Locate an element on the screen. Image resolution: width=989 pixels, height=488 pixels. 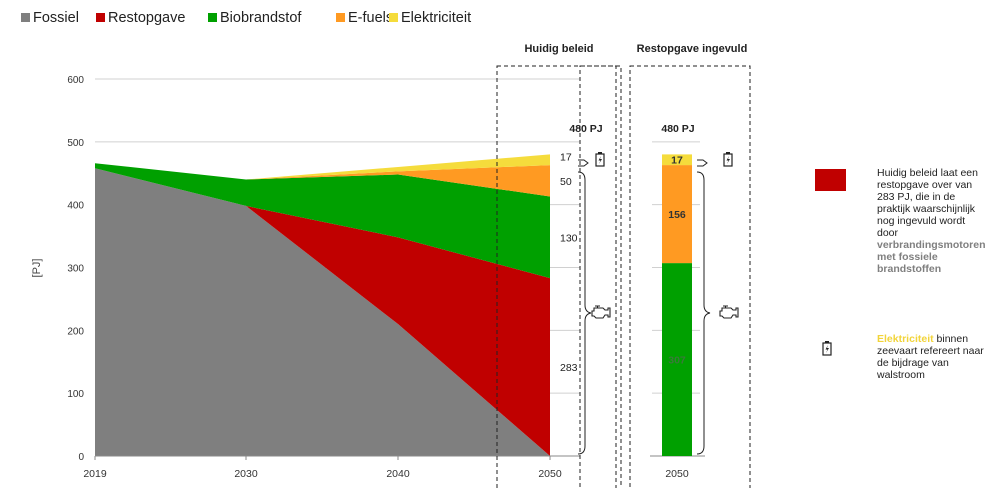
legend-swatch-restopgave is located at coordinates (100, 17).